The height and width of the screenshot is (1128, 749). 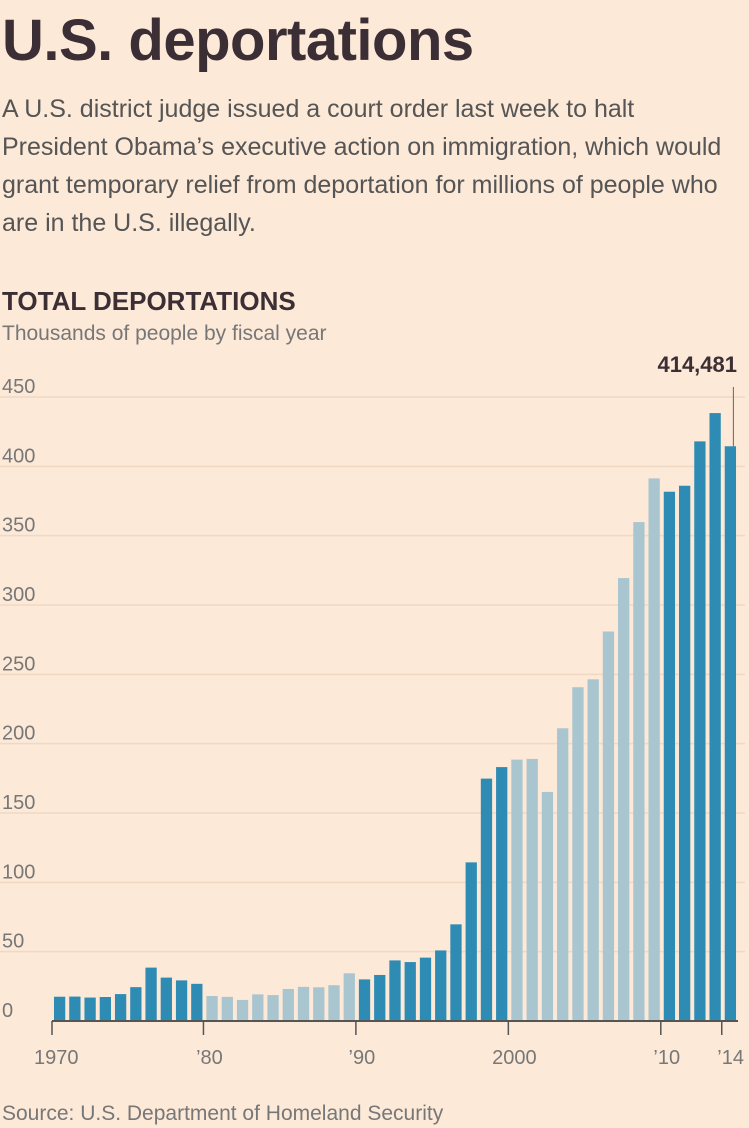 I want to click on x-tick-label: 2000, so click(x=514, y=1058).